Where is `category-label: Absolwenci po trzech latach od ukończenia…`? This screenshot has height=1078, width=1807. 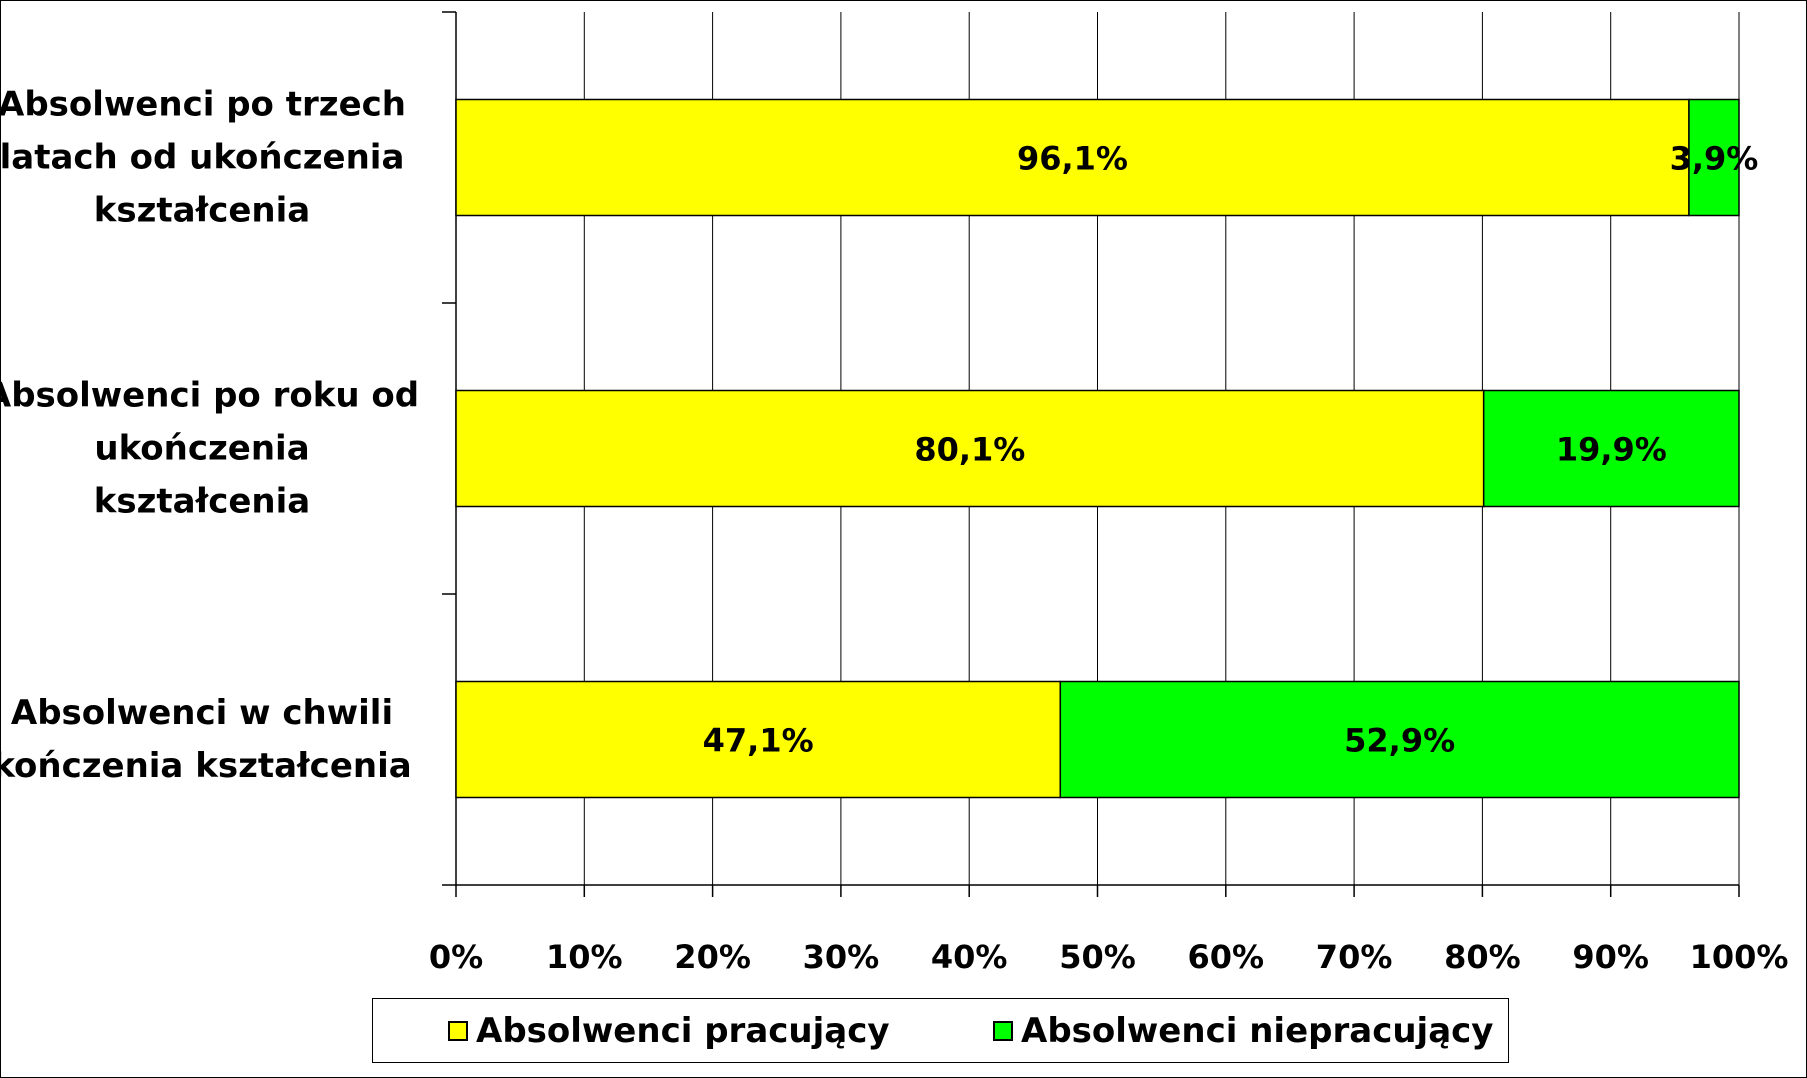 category-label: Absolwenci po trzech latach od ukończenia… is located at coordinates (211, 157).